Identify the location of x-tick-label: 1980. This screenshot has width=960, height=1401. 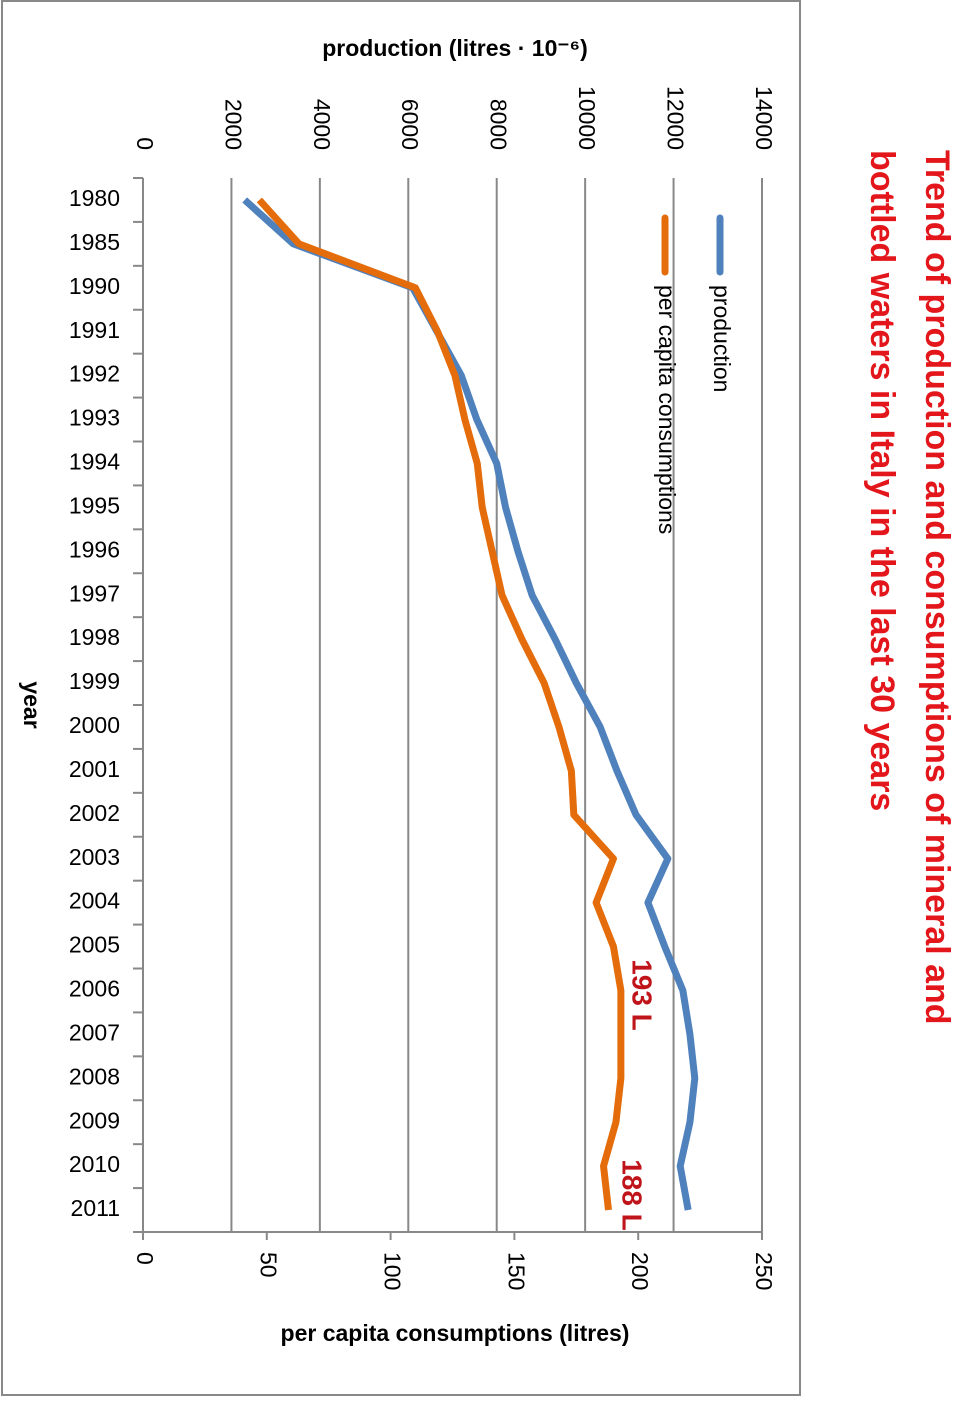
(94, 198).